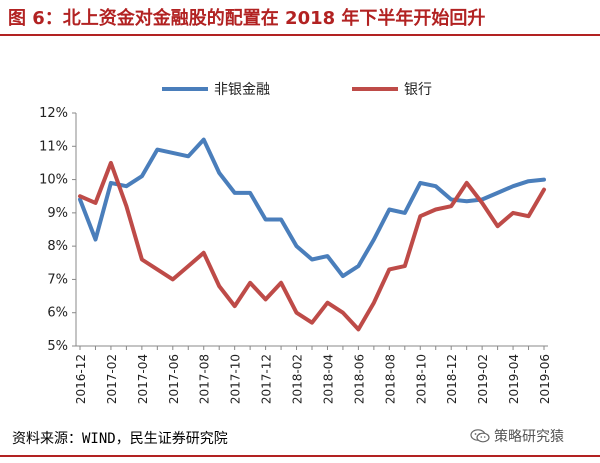 The height and width of the screenshot is (463, 600). I want to click on x-tick-label: 2018-06, so click(359, 379).